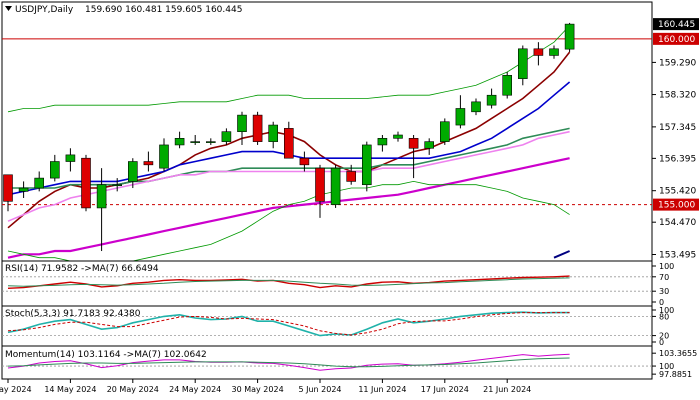 Image resolution: width=700 pixels, height=400 pixels. I want to click on stoch-panel: Stoch(5,3,3) 91.7183 92.4380, so click(327, 326).